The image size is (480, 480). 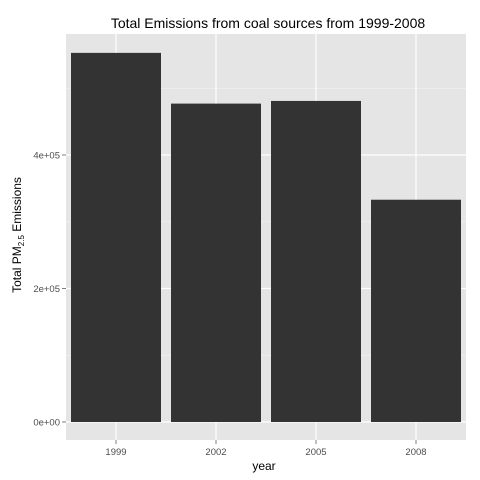 I want to click on bar-2008, so click(x=416, y=310).